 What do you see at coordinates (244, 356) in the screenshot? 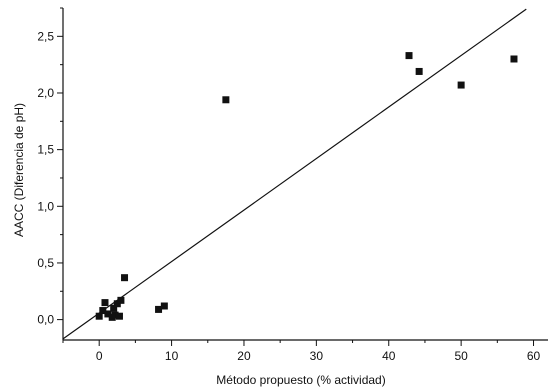
I see `x-tick-label: 20` at bounding box center [244, 356].